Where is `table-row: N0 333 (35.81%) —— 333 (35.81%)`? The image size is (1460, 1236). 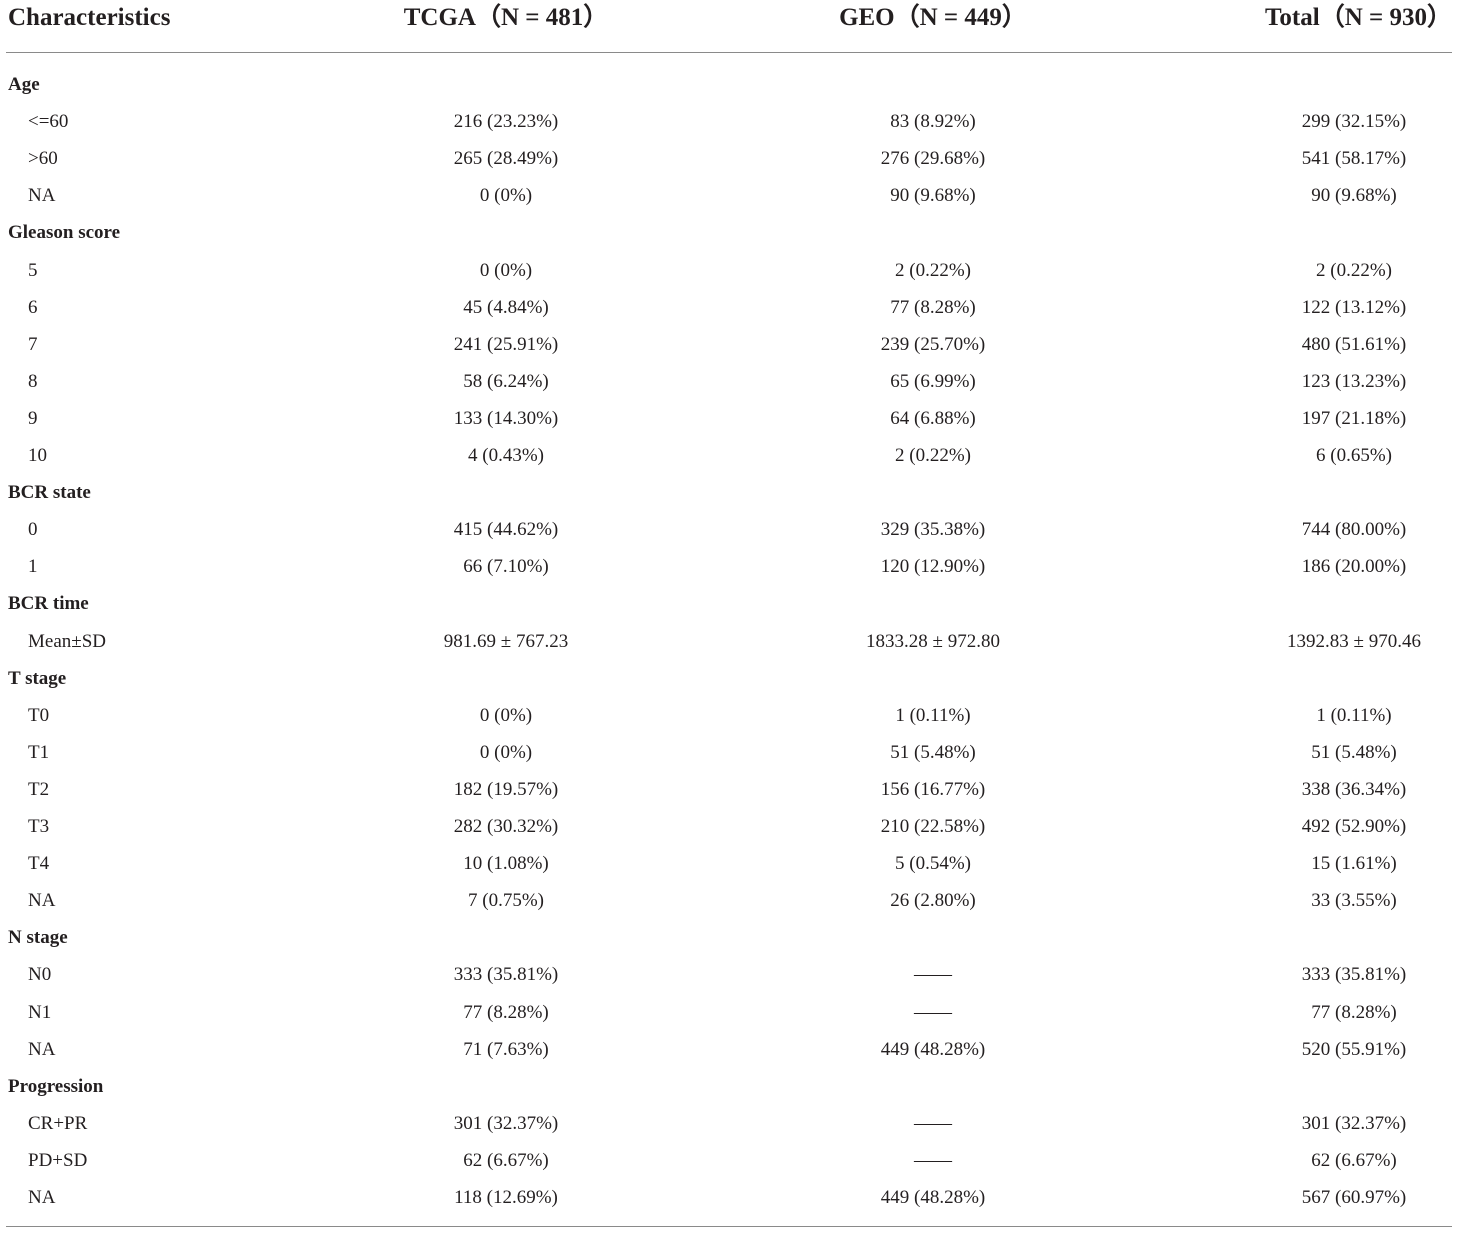 table-row: N0 333 (35.81%) —— 333 (35.81%) is located at coordinates (730, 974).